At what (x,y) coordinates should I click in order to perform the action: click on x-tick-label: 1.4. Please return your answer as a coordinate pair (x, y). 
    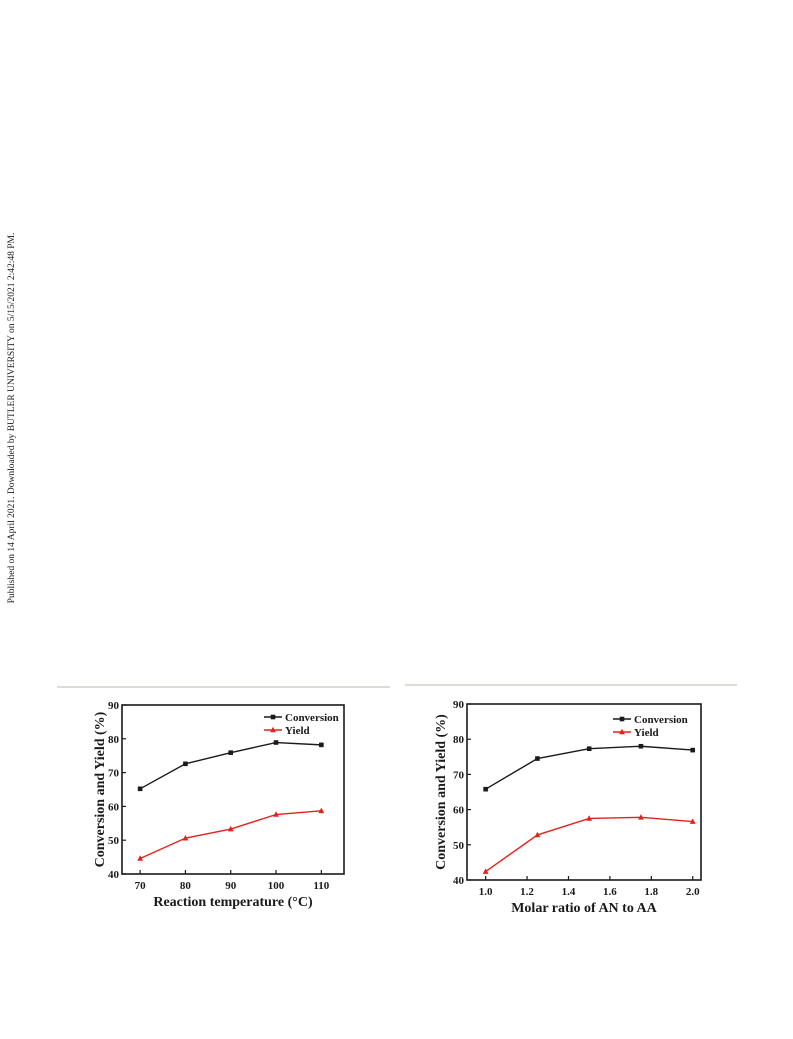
    Looking at the image, I should click on (569, 892).